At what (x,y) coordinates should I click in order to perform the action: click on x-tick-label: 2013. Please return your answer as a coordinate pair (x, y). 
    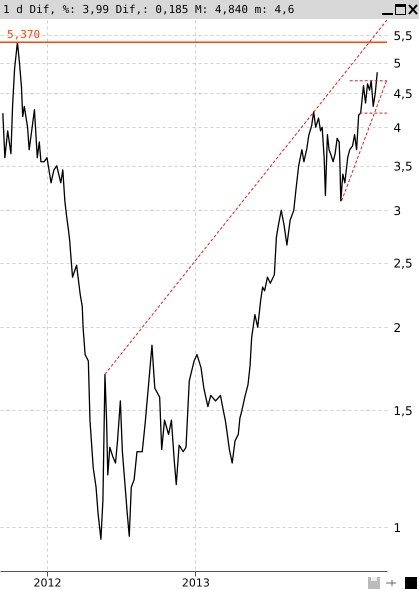
    Looking at the image, I should click on (196, 583).